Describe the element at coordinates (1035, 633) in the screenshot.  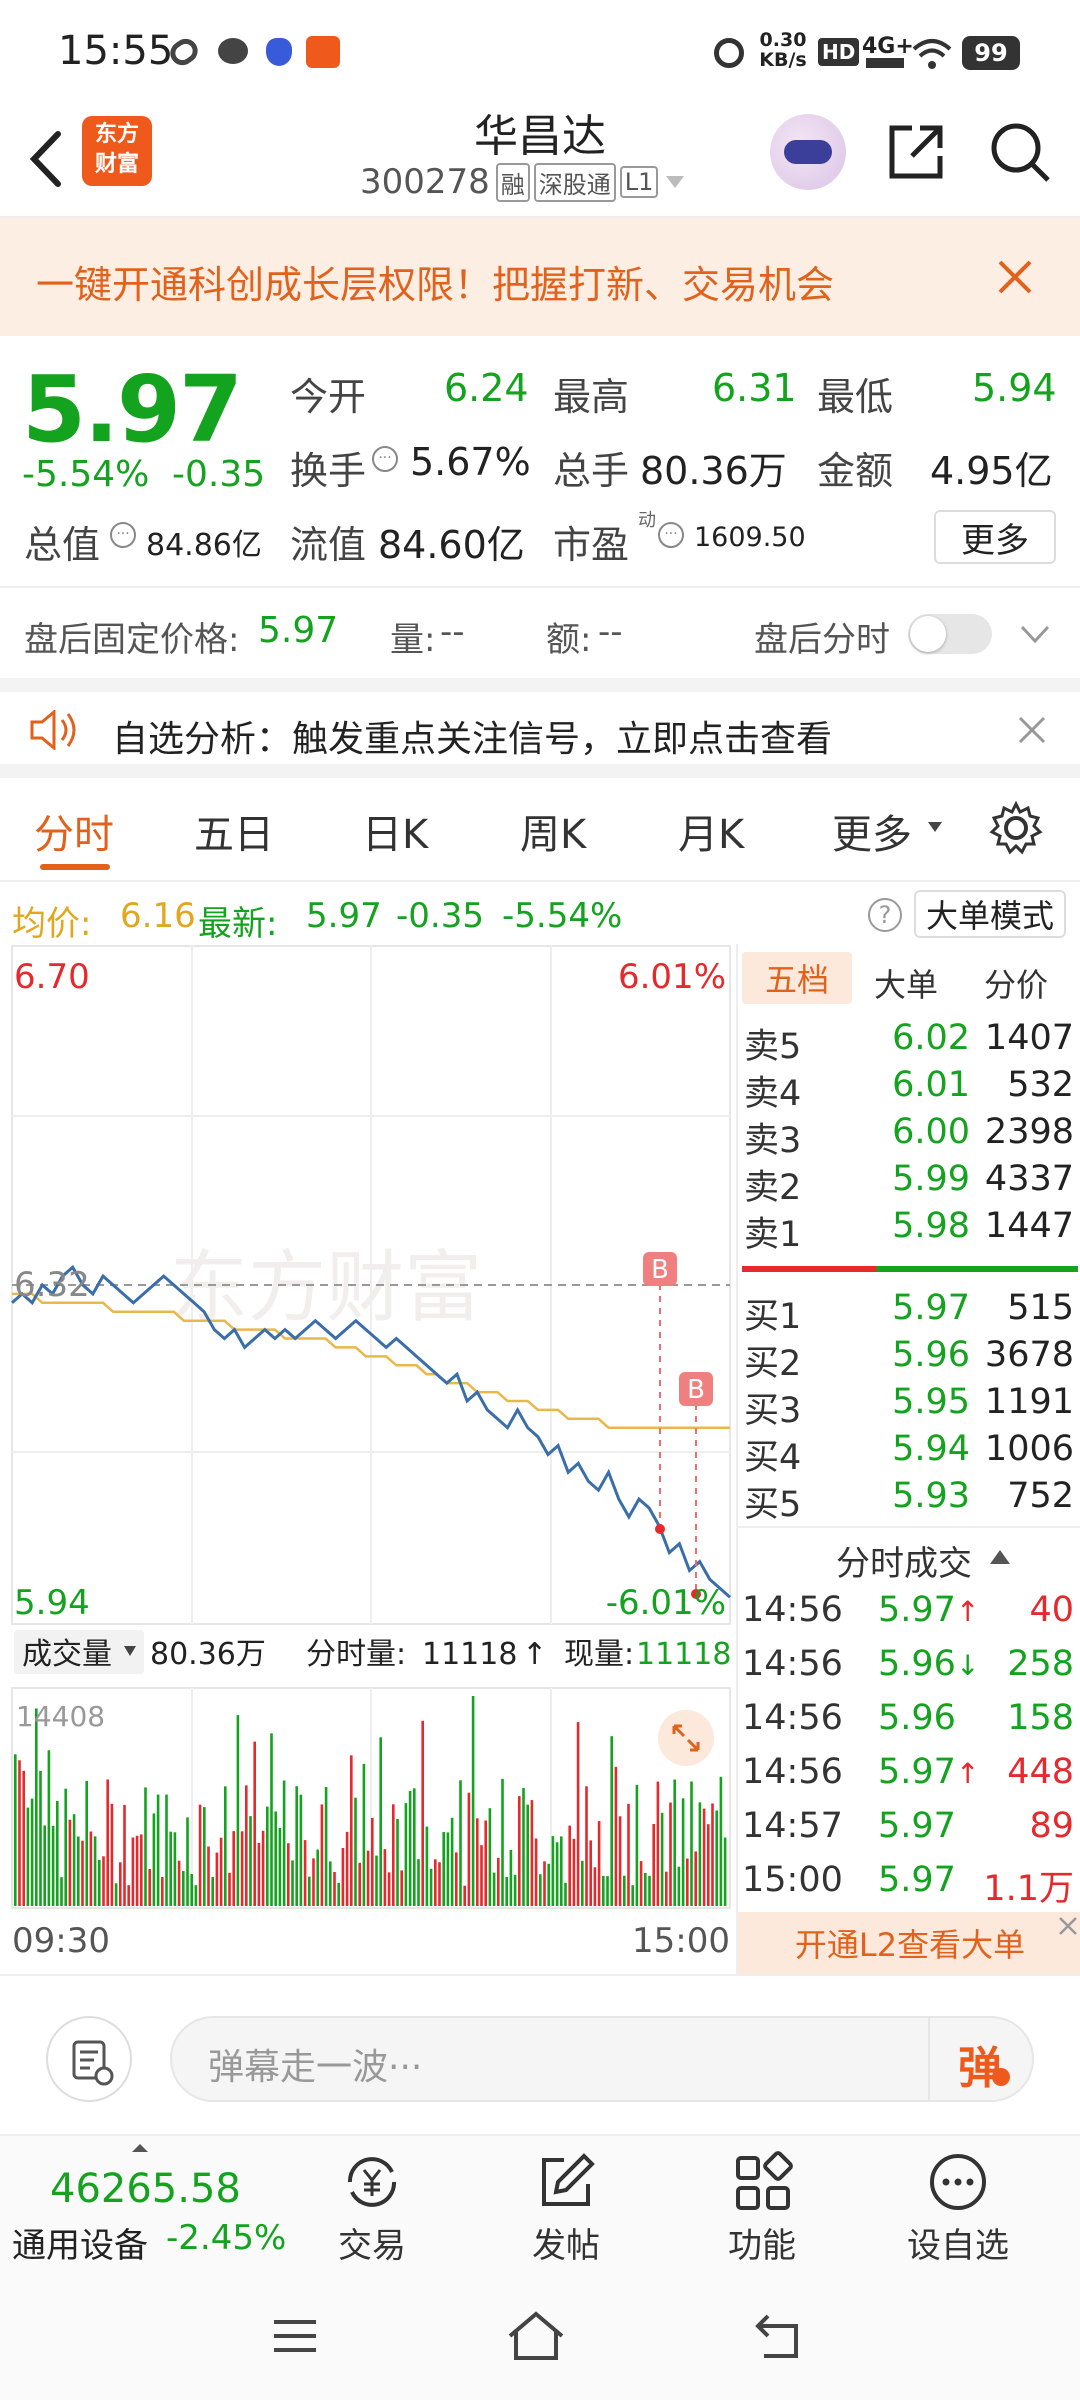
I see `chevron-down-icon` at that location.